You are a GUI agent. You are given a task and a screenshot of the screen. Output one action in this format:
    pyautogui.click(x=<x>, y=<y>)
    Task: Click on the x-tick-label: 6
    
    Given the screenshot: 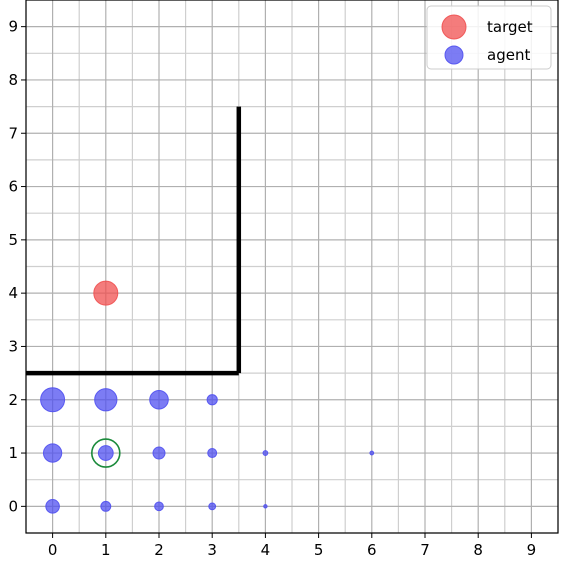 What is the action you would take?
    pyautogui.click(x=372, y=550)
    